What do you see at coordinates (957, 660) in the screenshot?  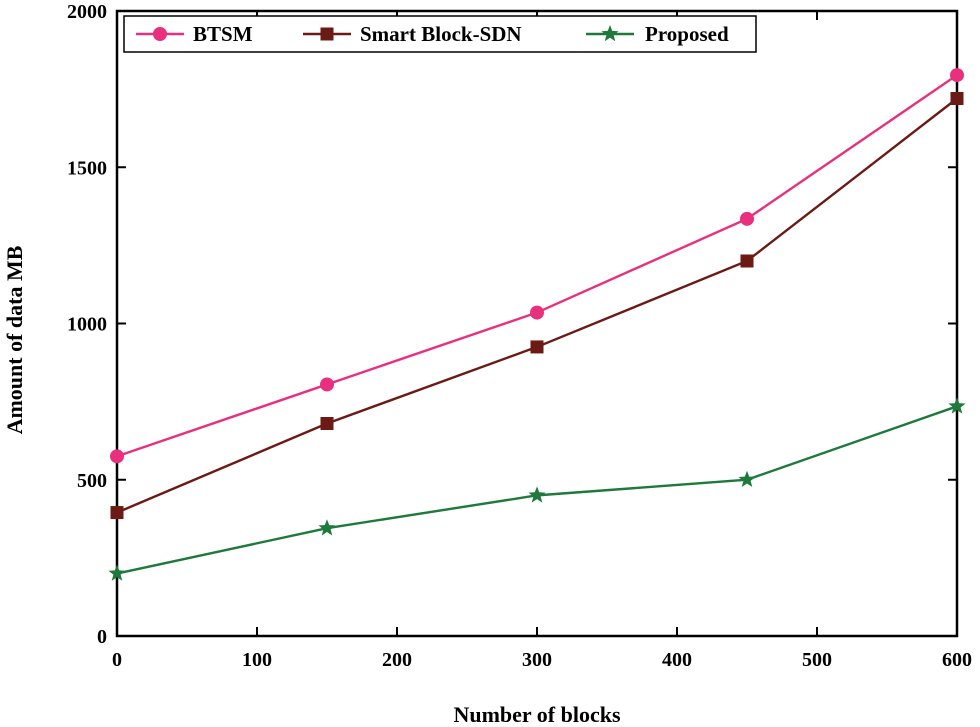 I see `x-tick-label: 600` at bounding box center [957, 660].